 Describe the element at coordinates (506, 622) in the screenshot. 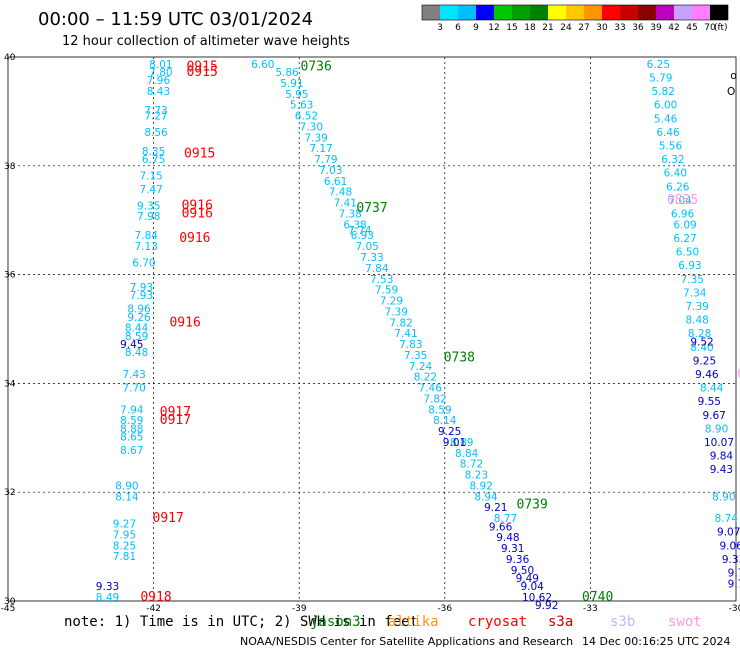

I see `satellite-legend: jason3 altika cryosat s3a s3b swot` at that location.